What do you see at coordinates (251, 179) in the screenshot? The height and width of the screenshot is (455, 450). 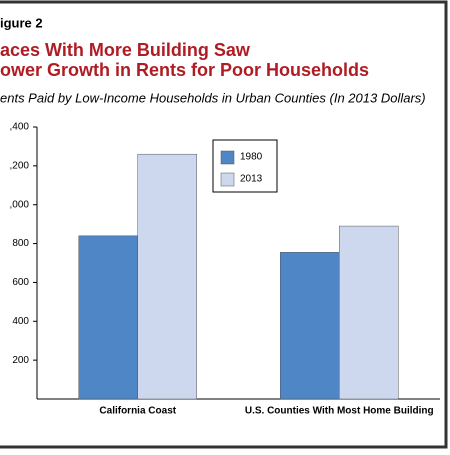 I see `legend-label: 2013` at bounding box center [251, 179].